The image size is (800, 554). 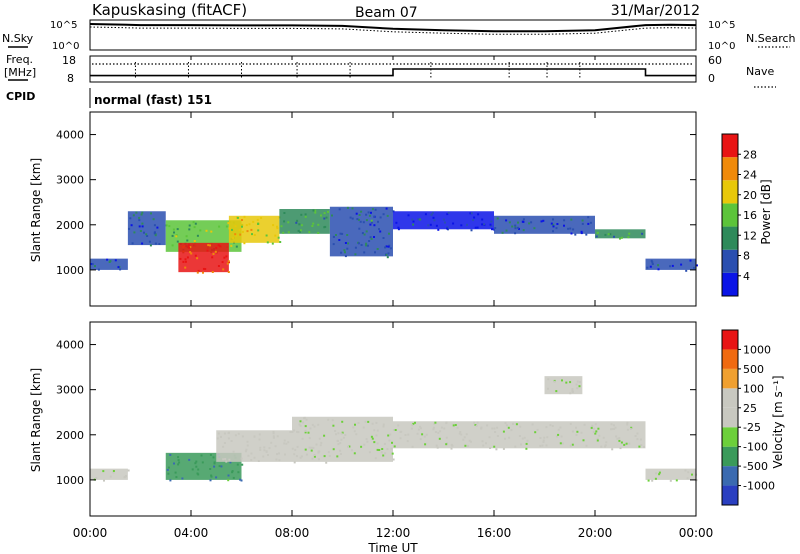 What do you see at coordinates (721, 46) in the screenshot?
I see `noise-tick-right-bottom: 10^0` at bounding box center [721, 46].